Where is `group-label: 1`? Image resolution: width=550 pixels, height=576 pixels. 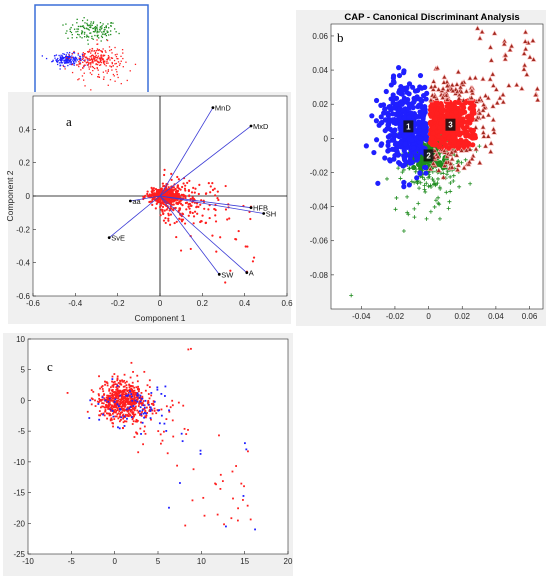 group-label: 1 is located at coordinates (408, 126).